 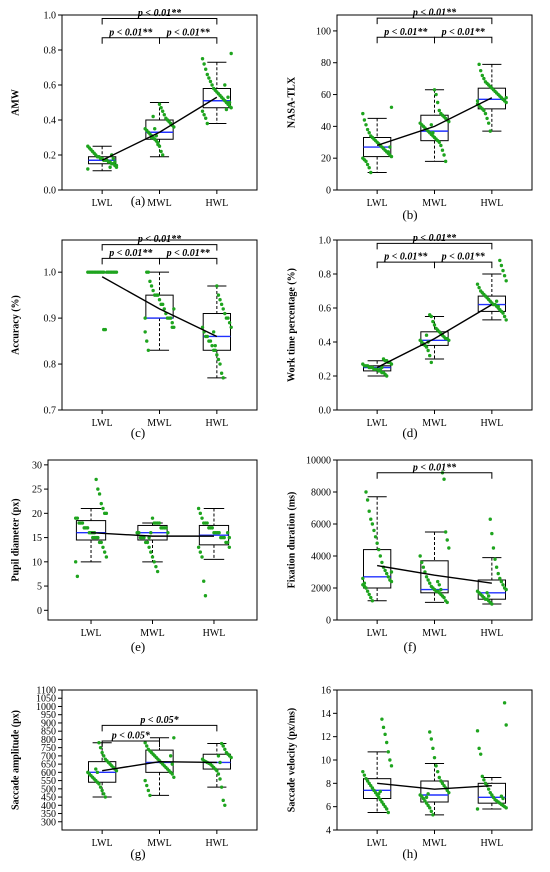 I want to click on y-tick-label: 1050, so click(x=46, y=699).